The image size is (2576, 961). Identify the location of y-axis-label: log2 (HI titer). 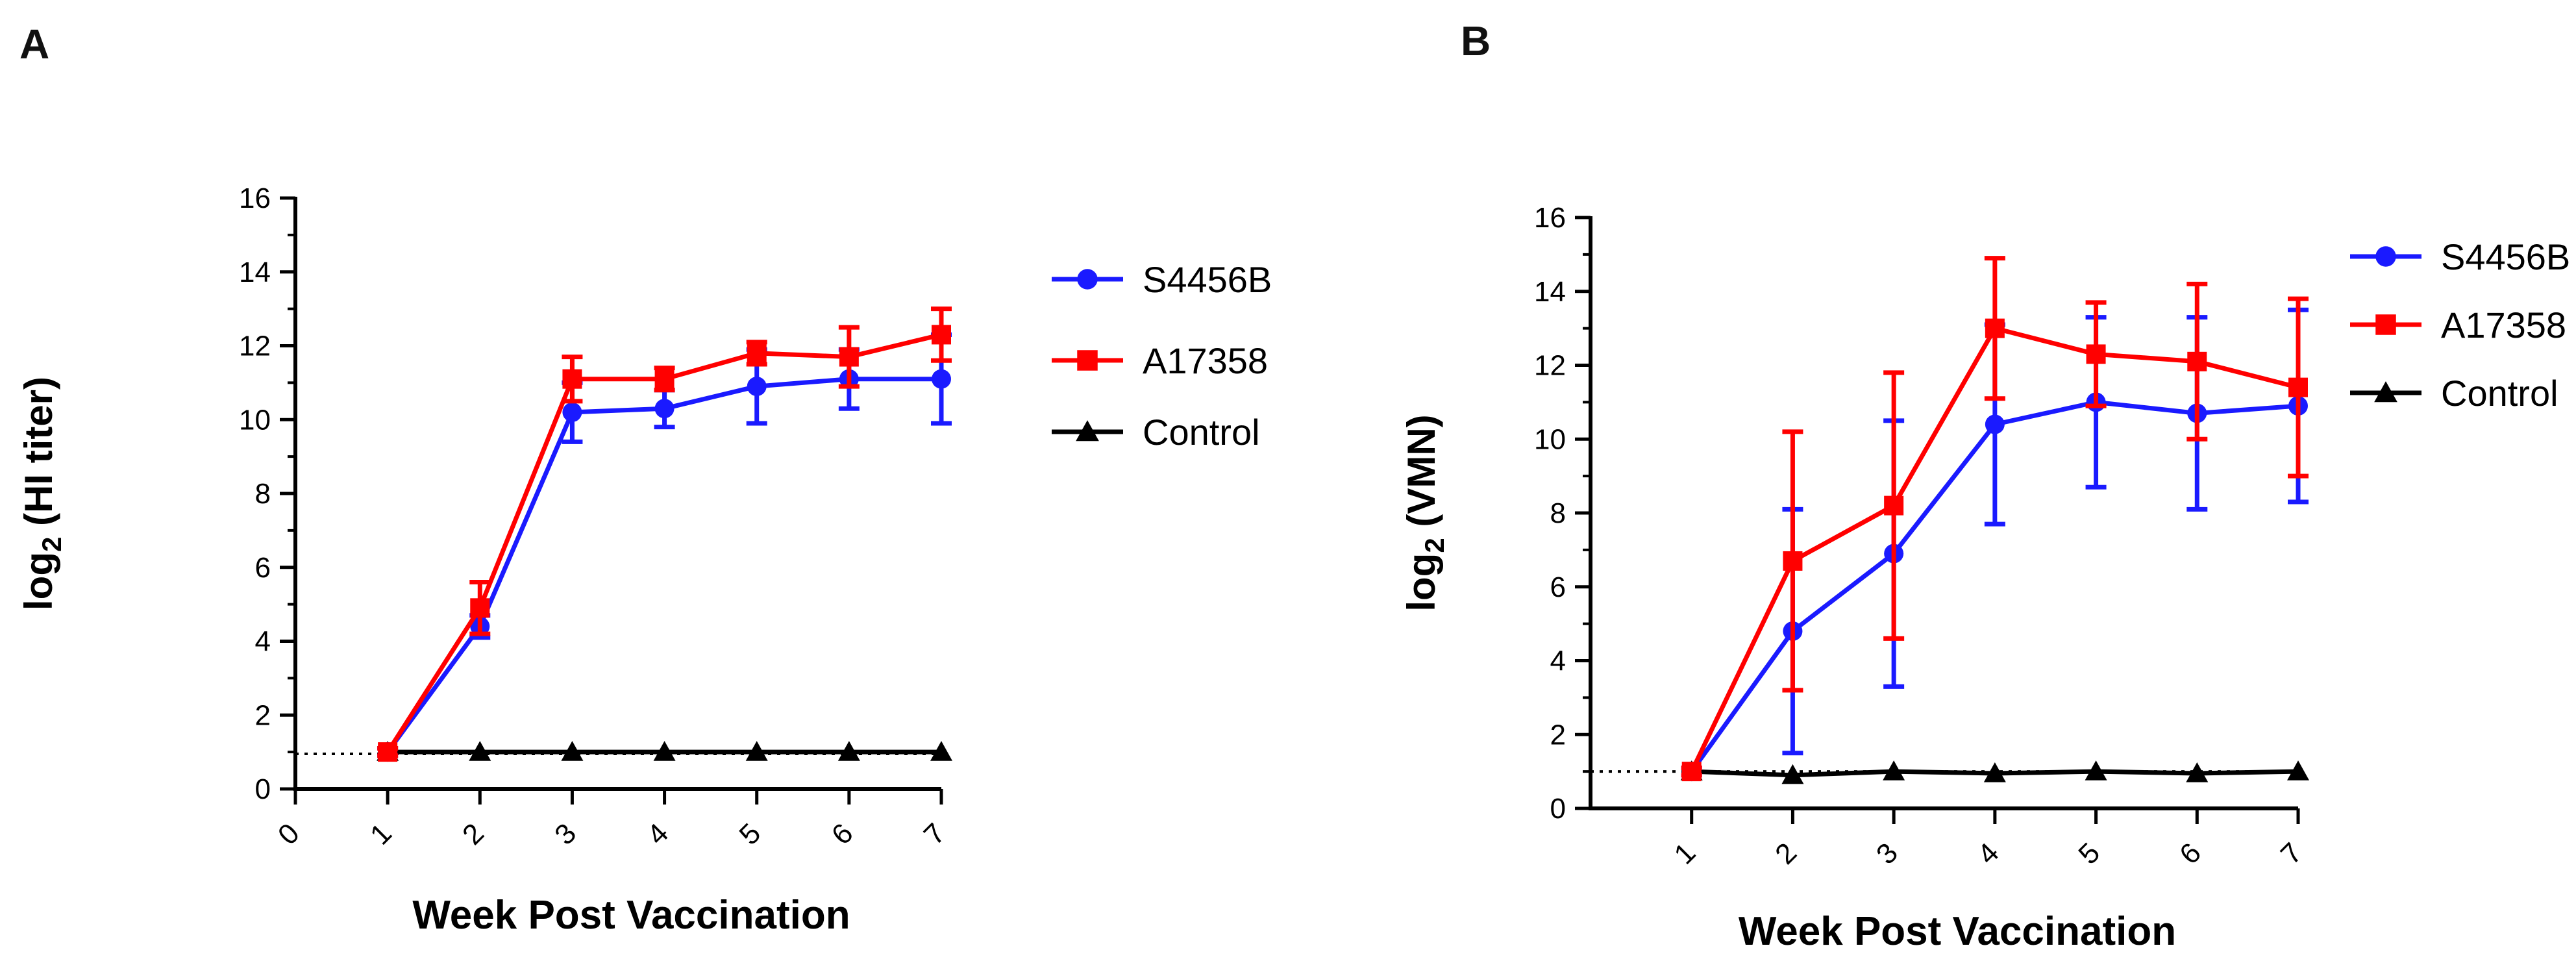
(42, 493).